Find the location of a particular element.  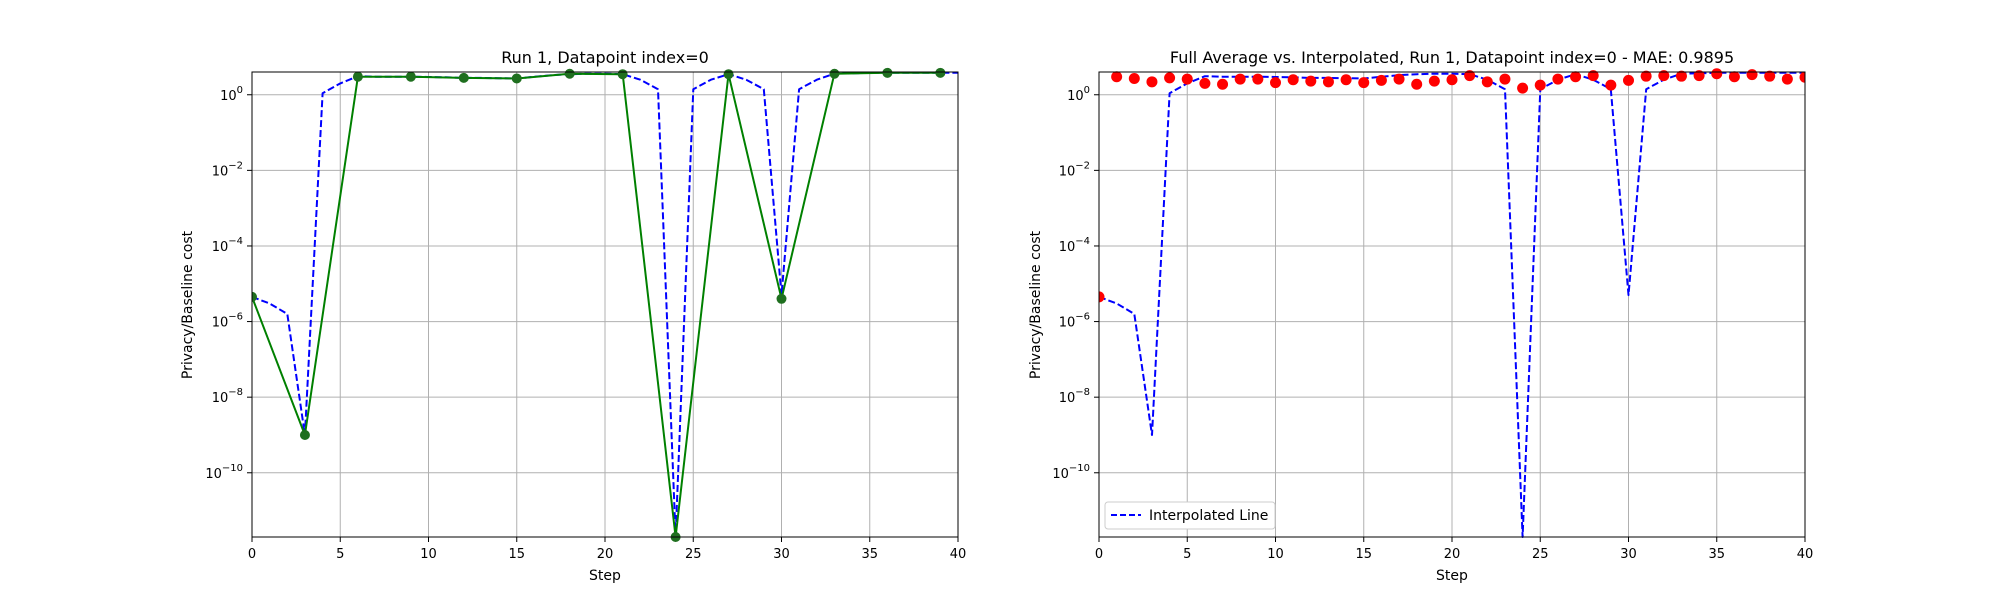

chart-left-ylabel: Privacy/Baseline cost is located at coordinates (188, 304).